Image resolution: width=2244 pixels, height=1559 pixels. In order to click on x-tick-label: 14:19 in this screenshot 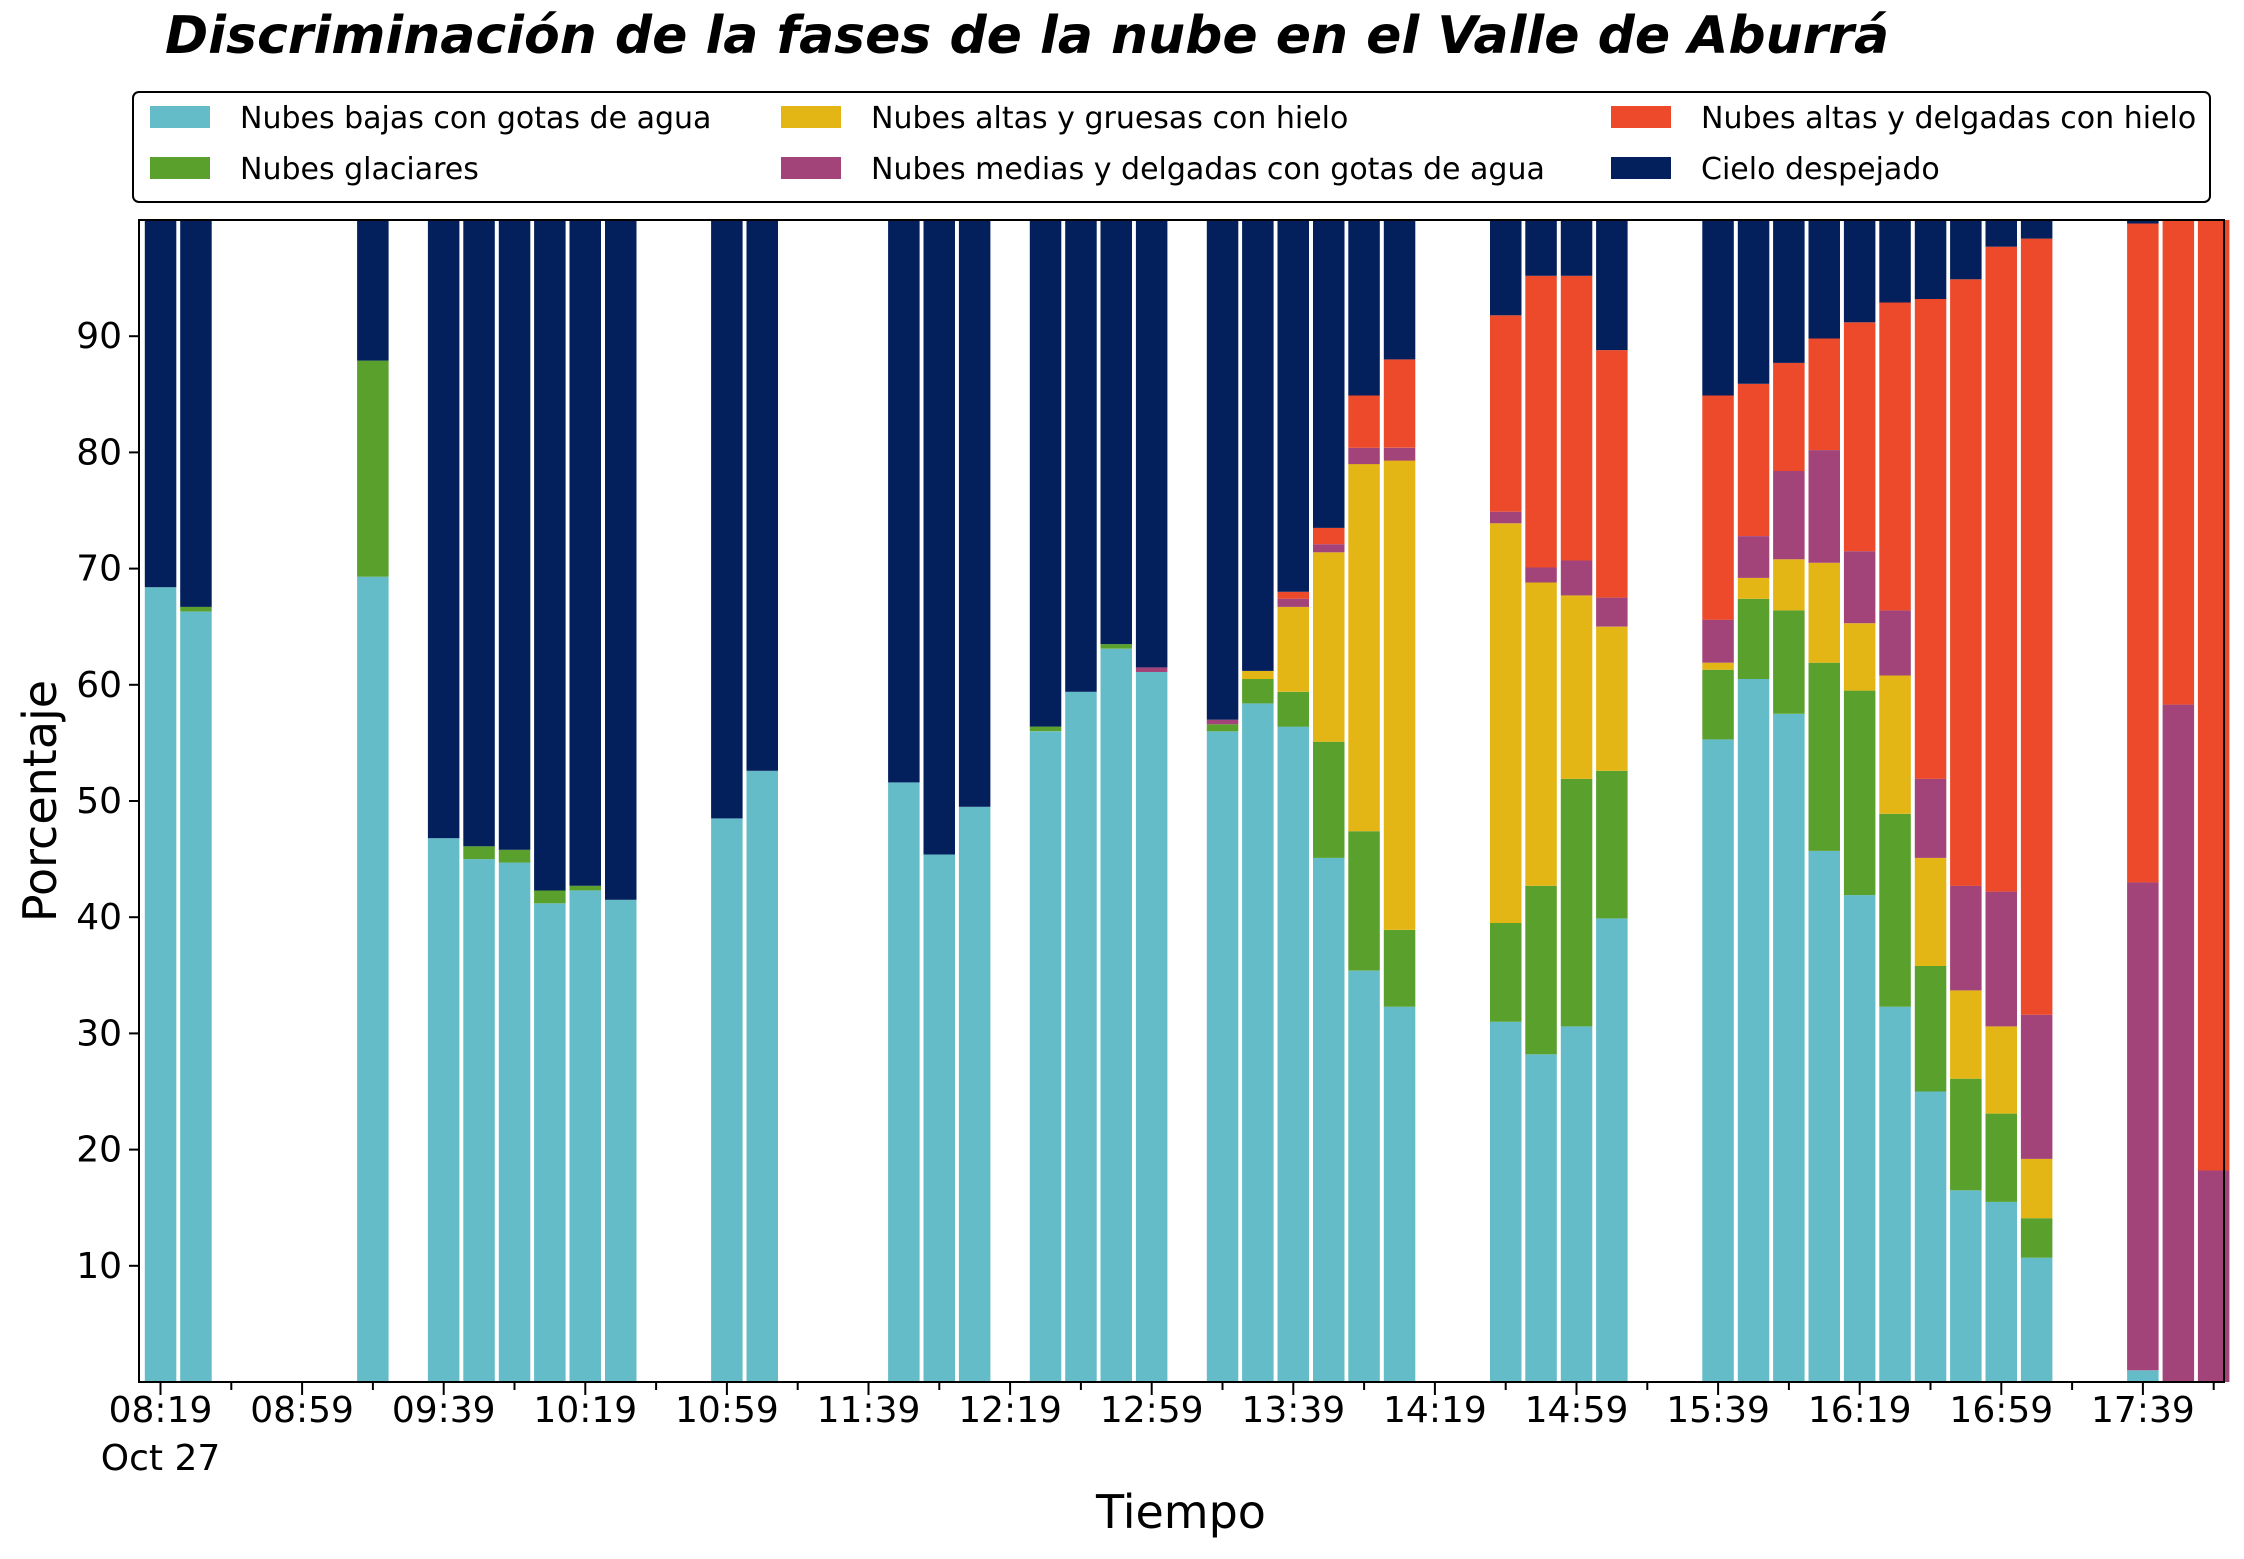, I will do `click(1435, 1410)`.